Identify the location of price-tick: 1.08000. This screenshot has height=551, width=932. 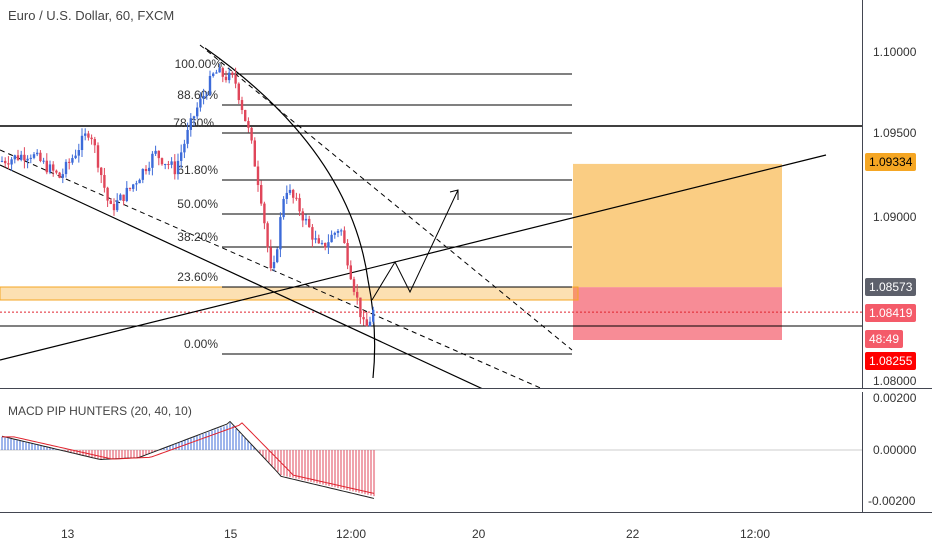
(895, 381).